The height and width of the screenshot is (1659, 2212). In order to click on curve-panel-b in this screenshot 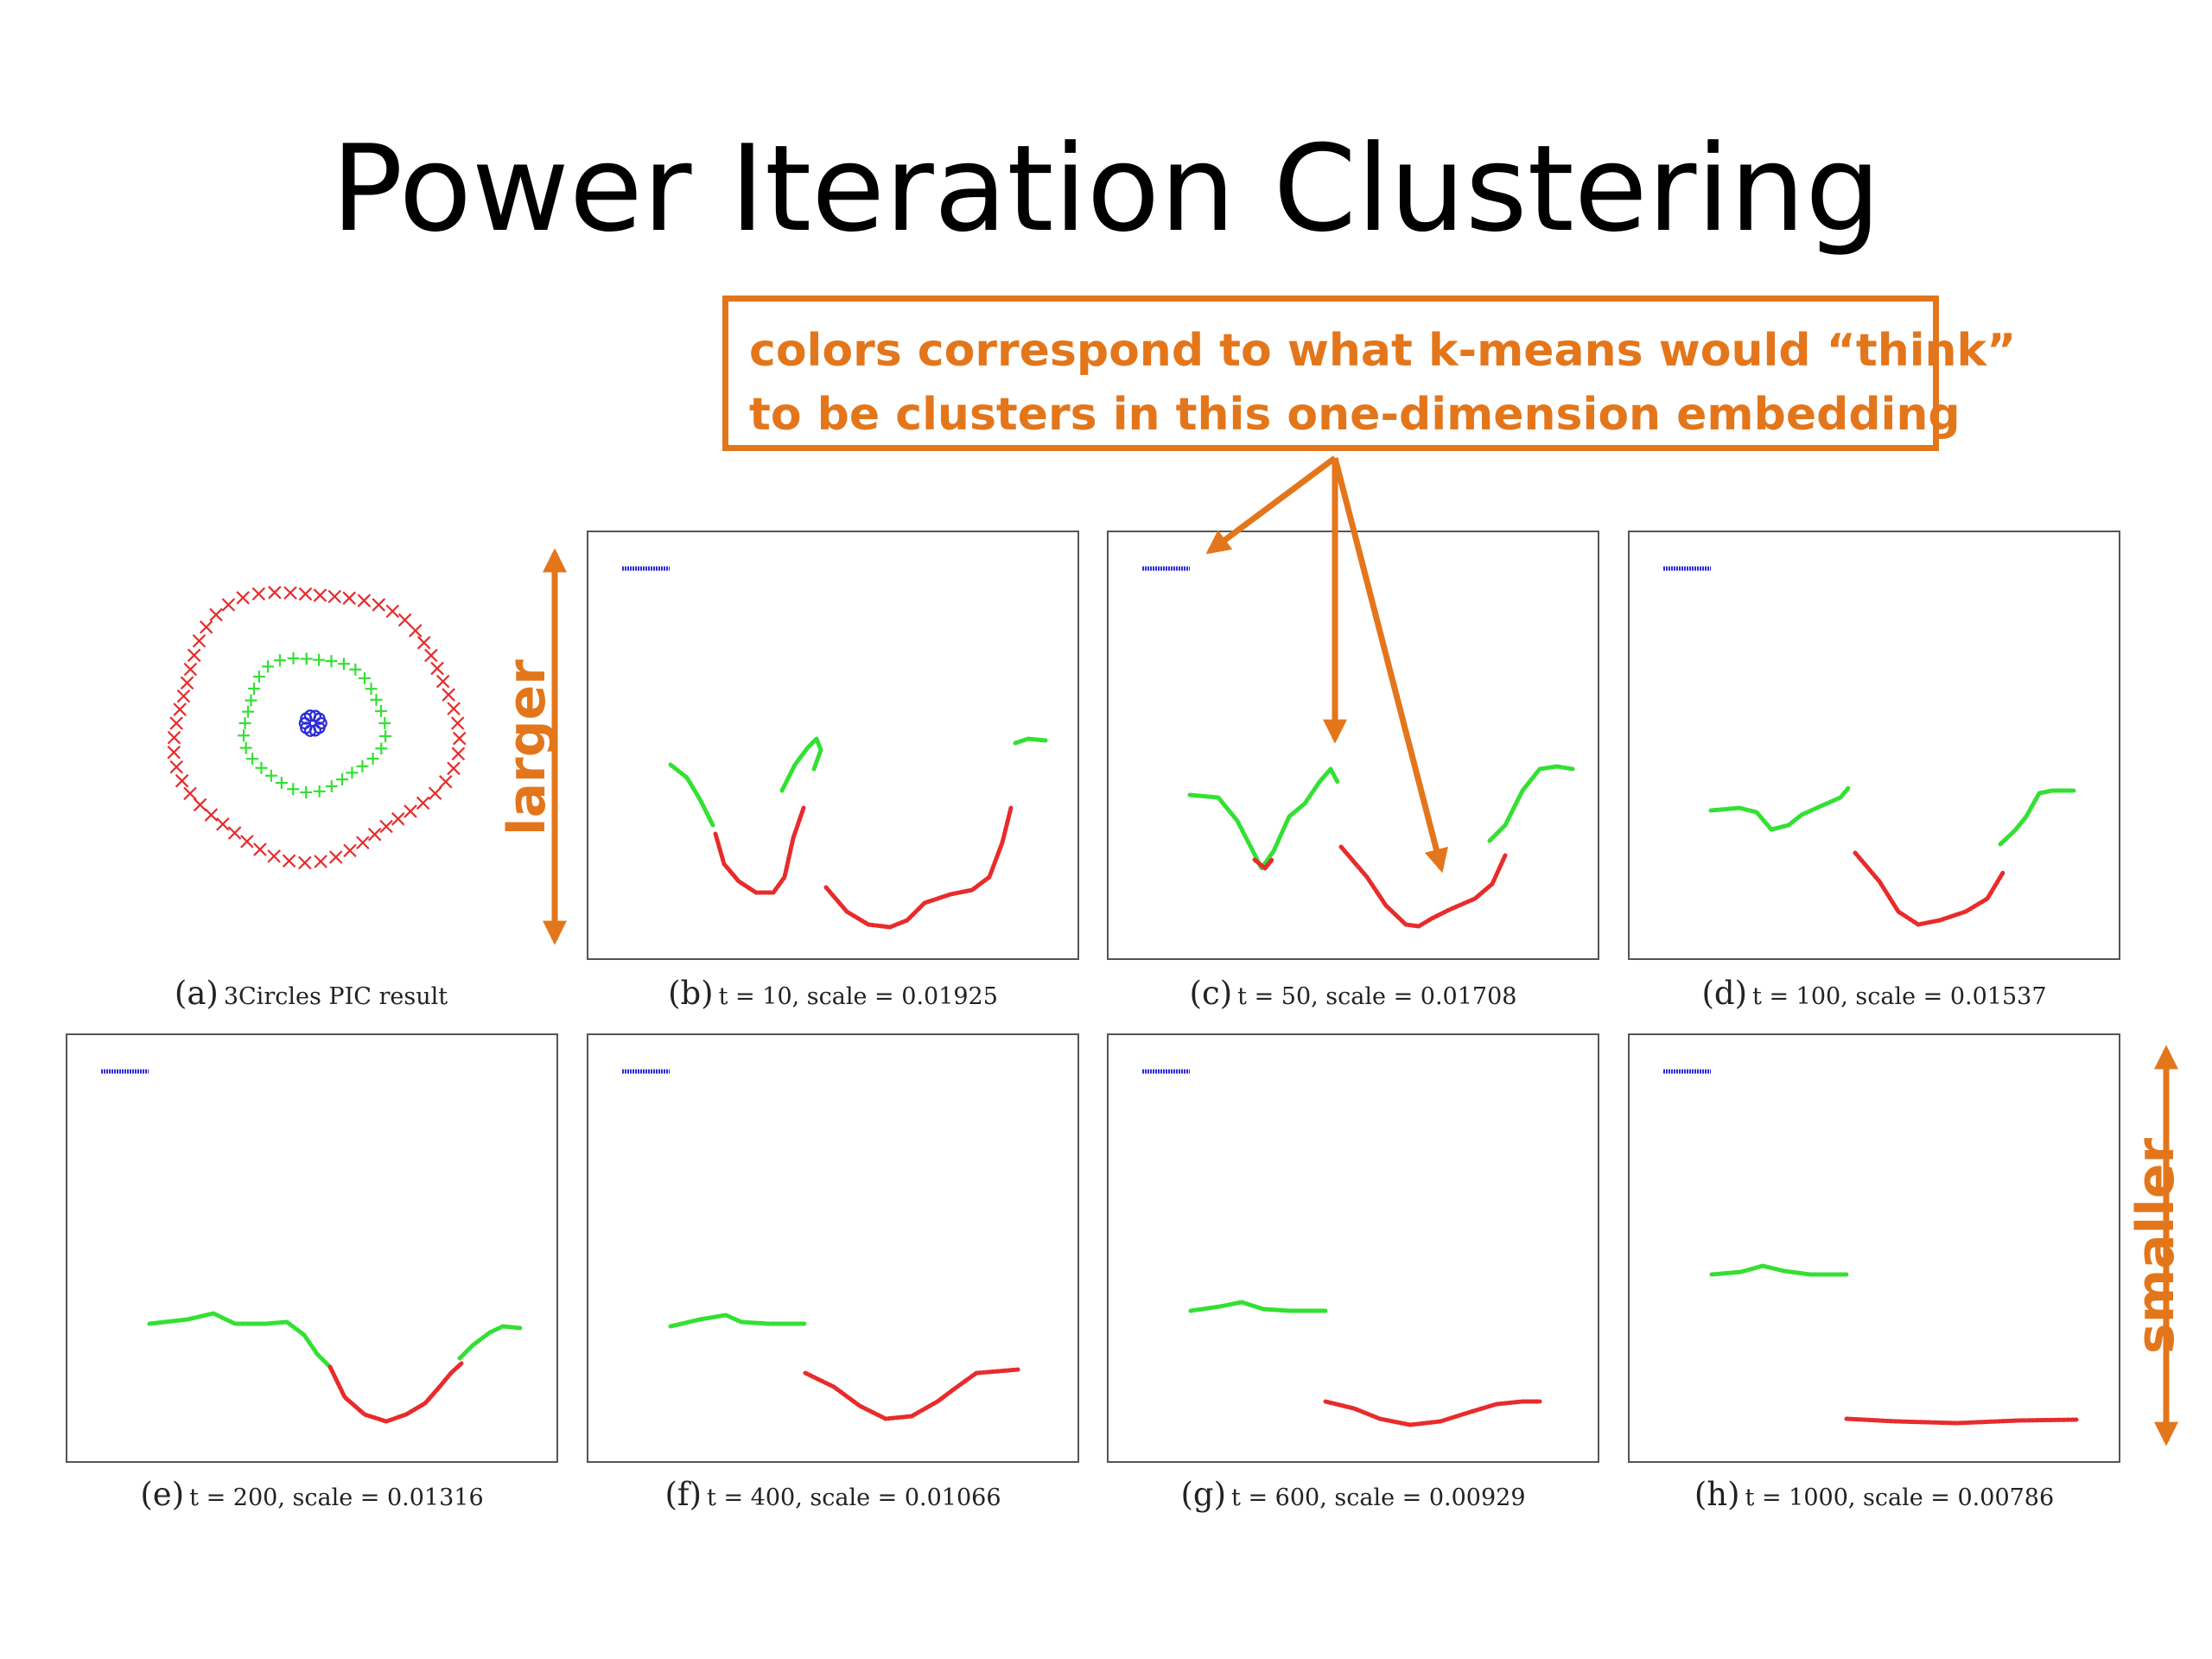, I will do `click(835, 748)`.